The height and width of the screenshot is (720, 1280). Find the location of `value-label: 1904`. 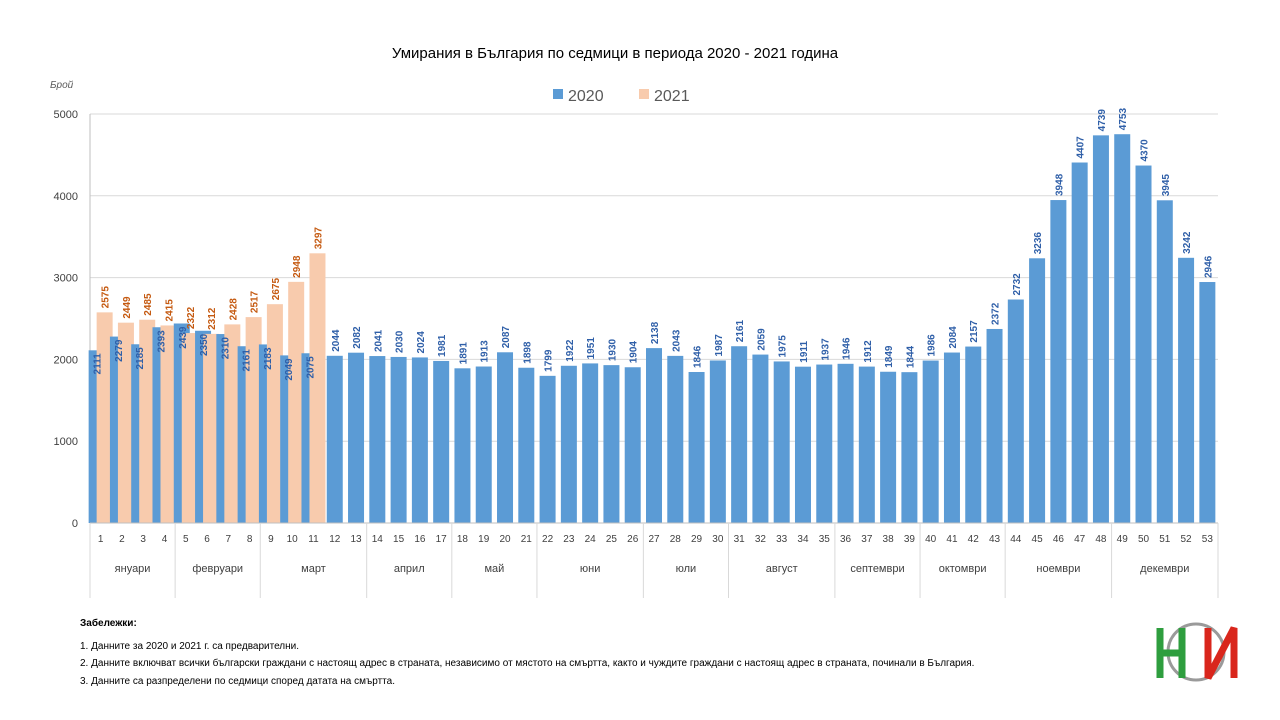

value-label: 1904 is located at coordinates (634, 352).